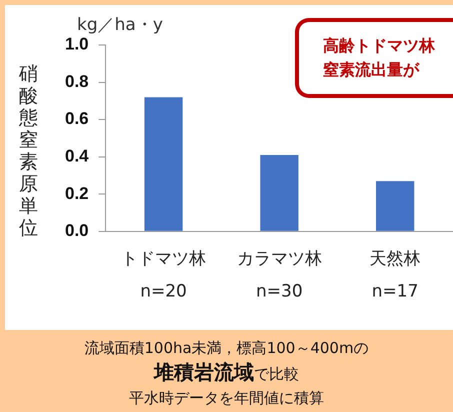 The image size is (453, 412). What do you see at coordinates (76, 193) in the screenshot?
I see `y-tick-label: 0.2` at bounding box center [76, 193].